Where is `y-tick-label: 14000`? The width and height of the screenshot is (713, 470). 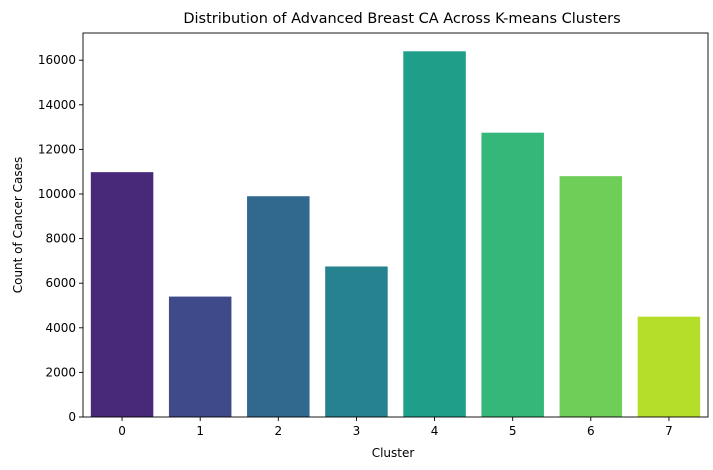
y-tick-label: 14000 is located at coordinates (57, 105).